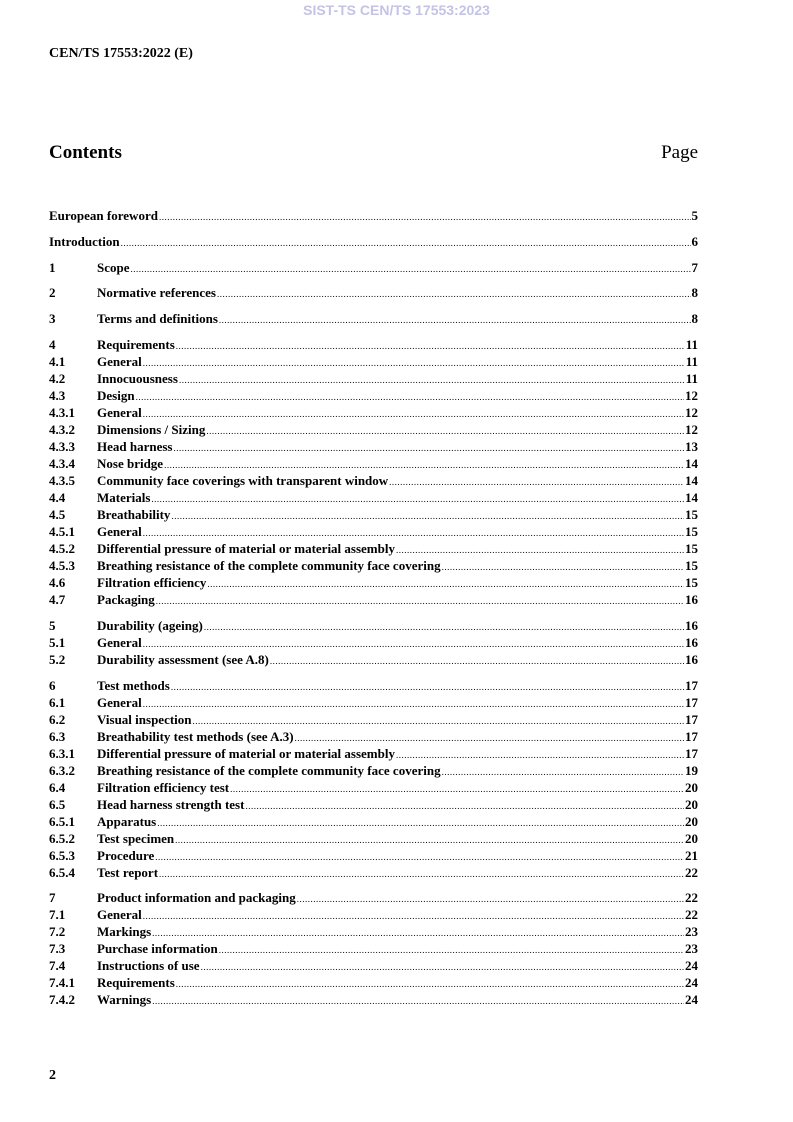 The width and height of the screenshot is (793, 1122). I want to click on toc-entry: 6.5 Head harness strength test 20, so click(373, 804).